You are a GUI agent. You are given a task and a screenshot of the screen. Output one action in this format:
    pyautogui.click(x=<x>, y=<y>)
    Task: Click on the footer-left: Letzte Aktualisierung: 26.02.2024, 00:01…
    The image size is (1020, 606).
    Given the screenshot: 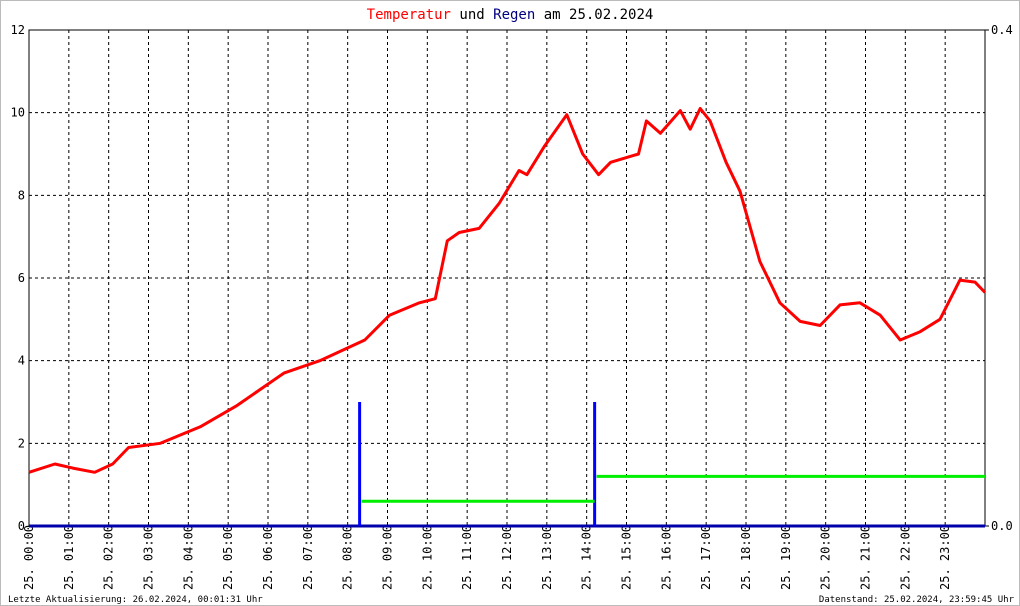 What is the action you would take?
    pyautogui.click(x=135, y=600)
    